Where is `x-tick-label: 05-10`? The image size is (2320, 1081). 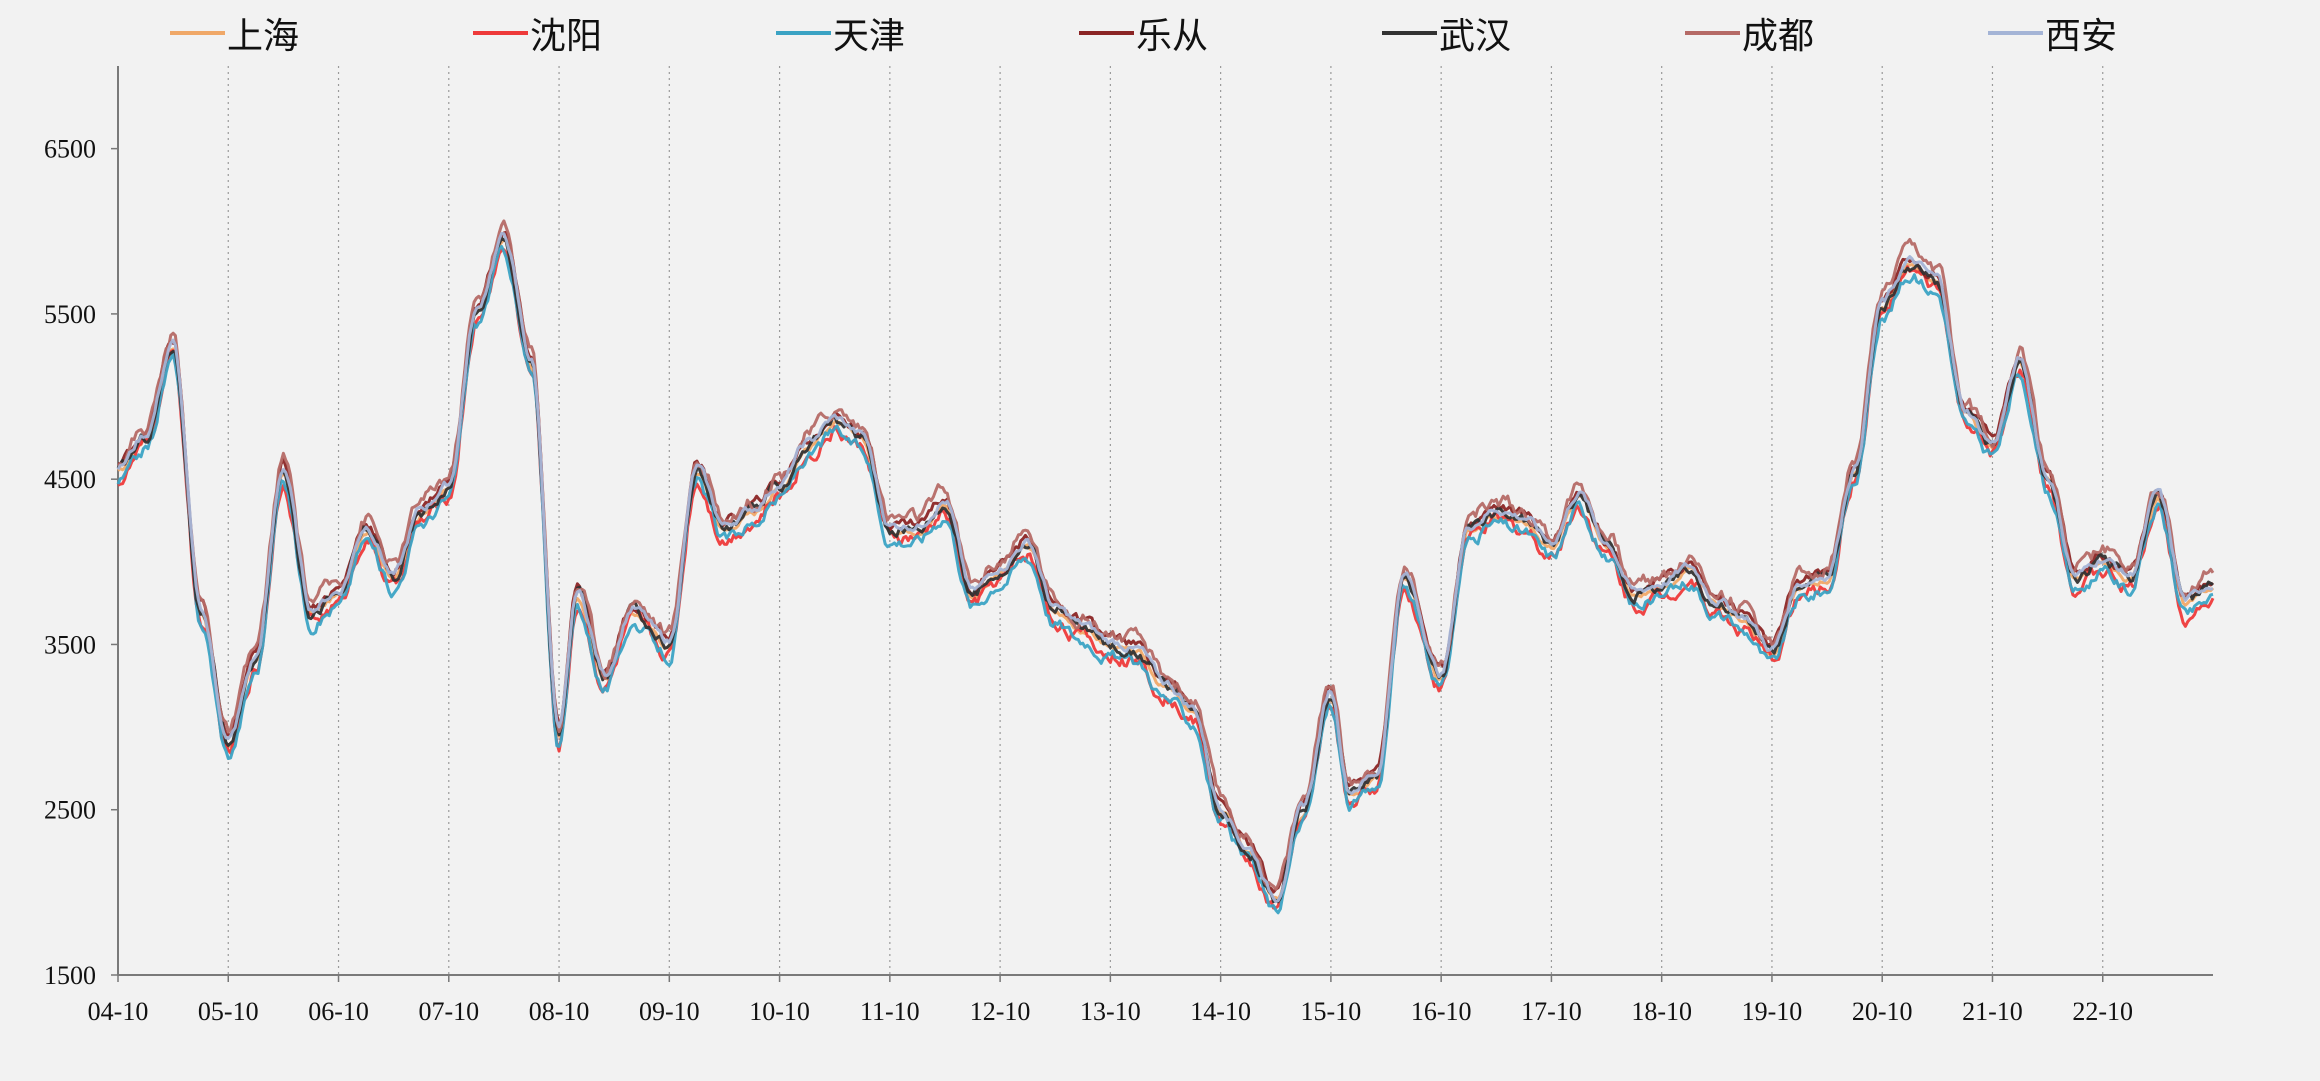 x-tick-label: 05-10 is located at coordinates (228, 1011).